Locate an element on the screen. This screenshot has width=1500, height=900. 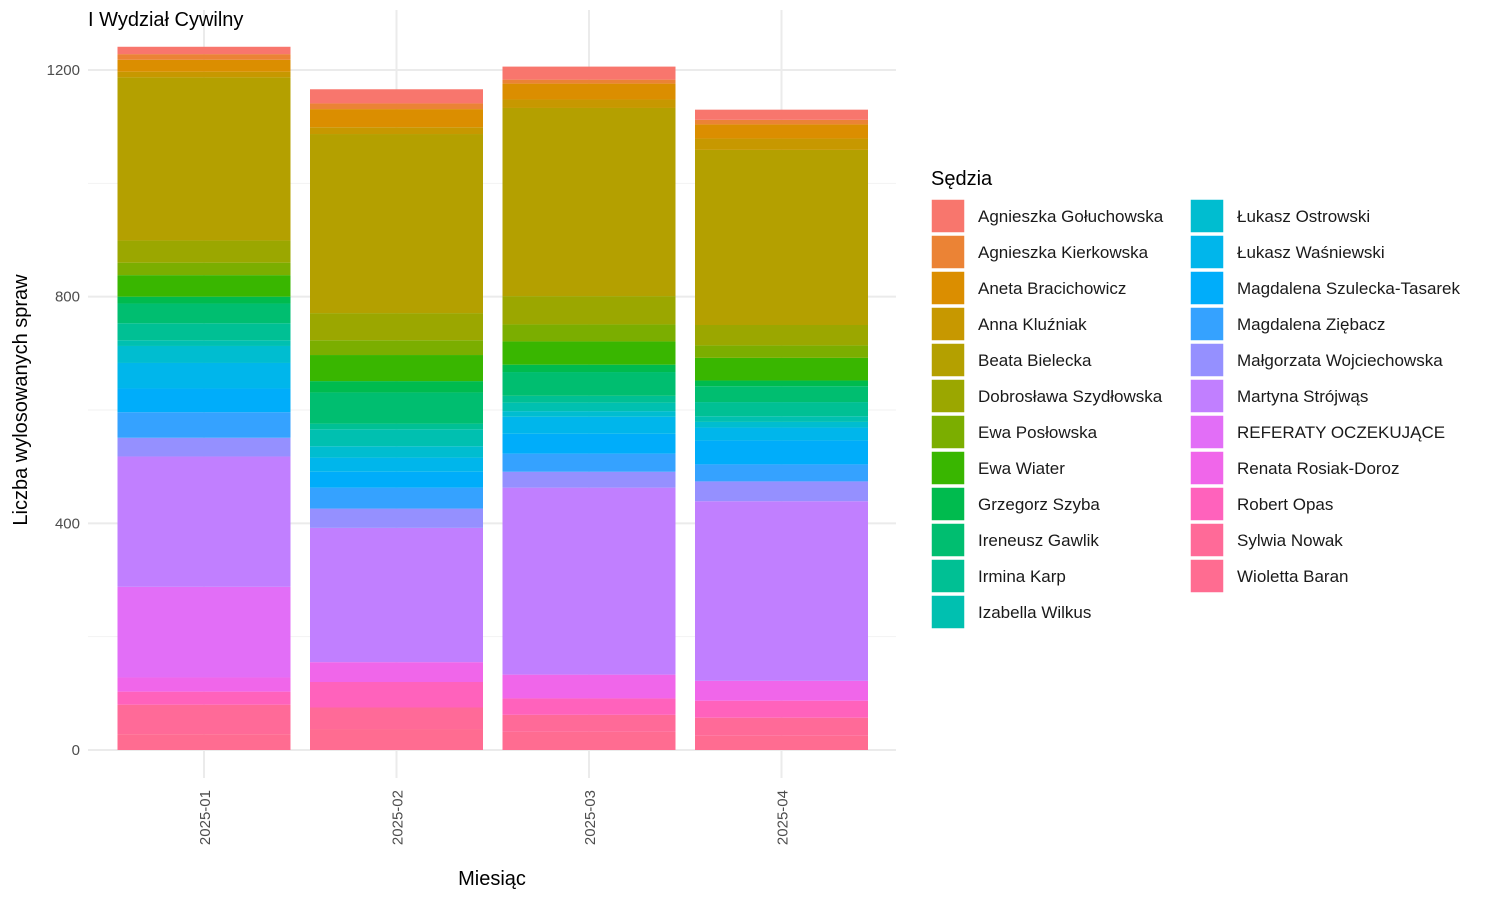
legend-label: Grzegorz Szyba is located at coordinates (1039, 504).